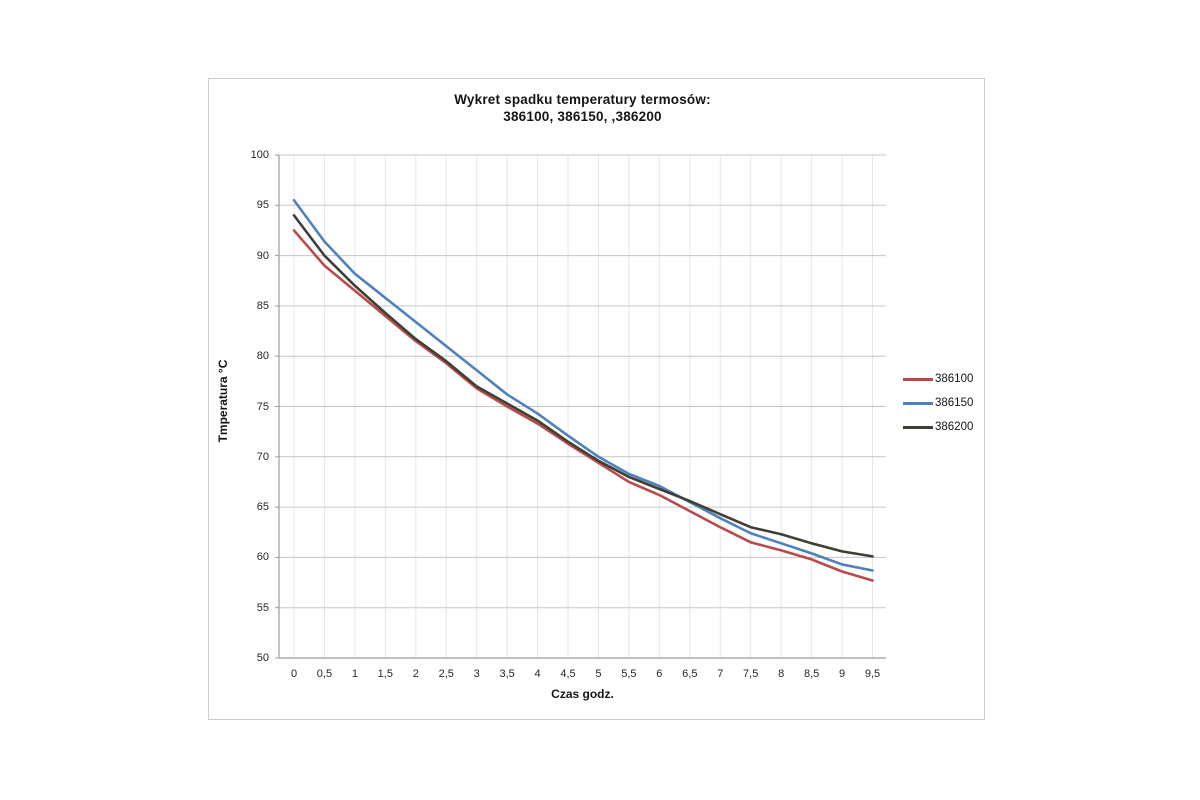 The height and width of the screenshot is (800, 1200). What do you see at coordinates (262, 557) in the screenshot?
I see `y-tick-label: 60` at bounding box center [262, 557].